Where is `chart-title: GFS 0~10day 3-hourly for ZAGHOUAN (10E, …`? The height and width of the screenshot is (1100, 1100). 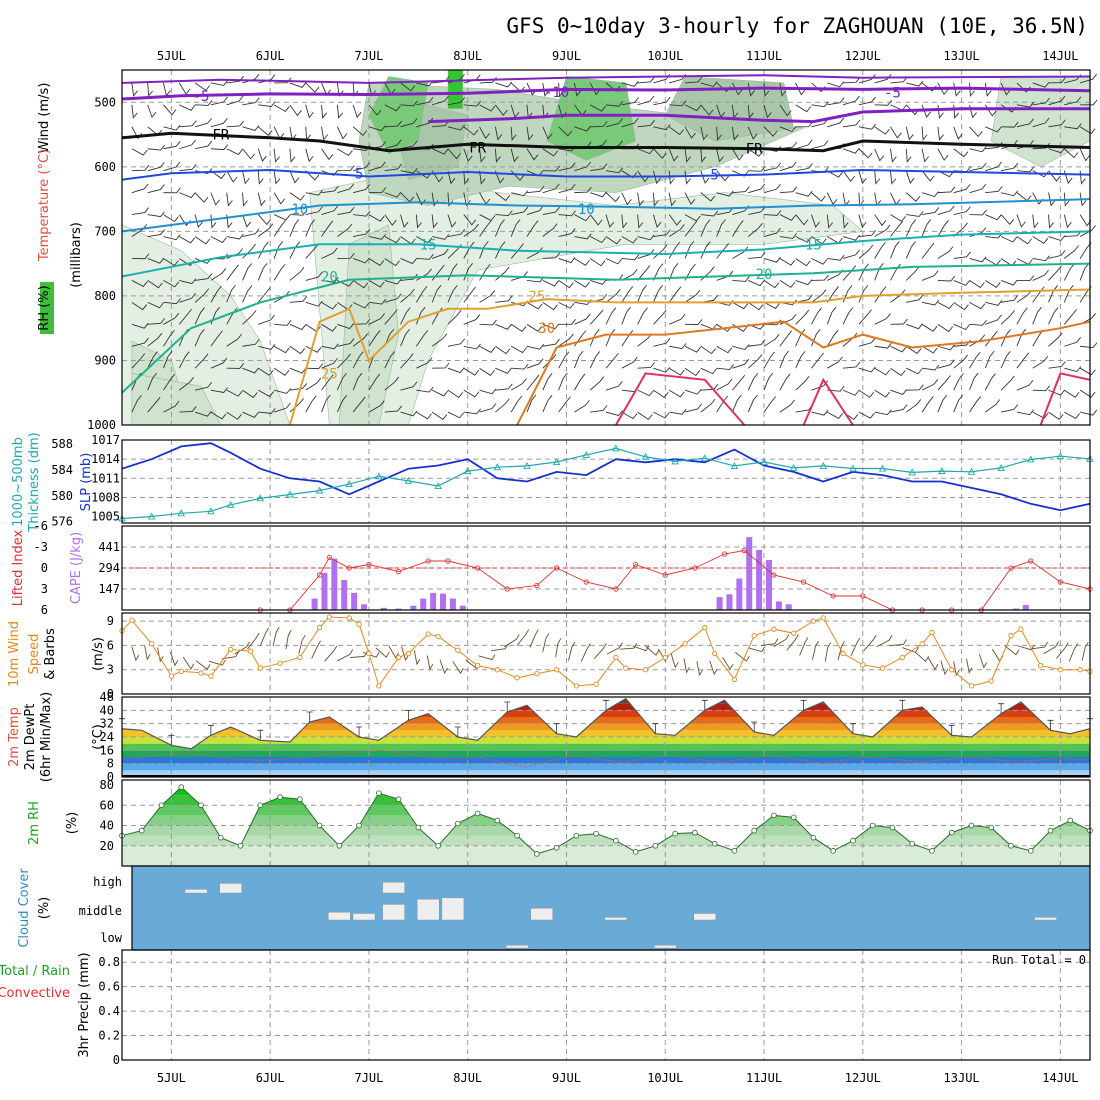
chart-title: GFS 0~10day 3-hourly for ZAGHOUAN (10E, … is located at coordinates (797, 26).